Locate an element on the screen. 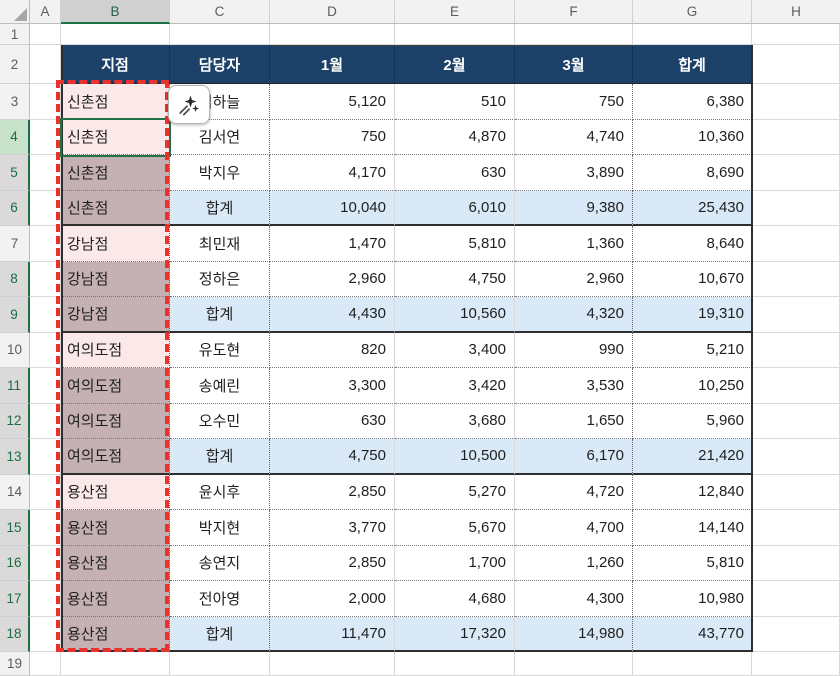 The width and height of the screenshot is (840, 676). cell-H9 is located at coordinates (796, 315).